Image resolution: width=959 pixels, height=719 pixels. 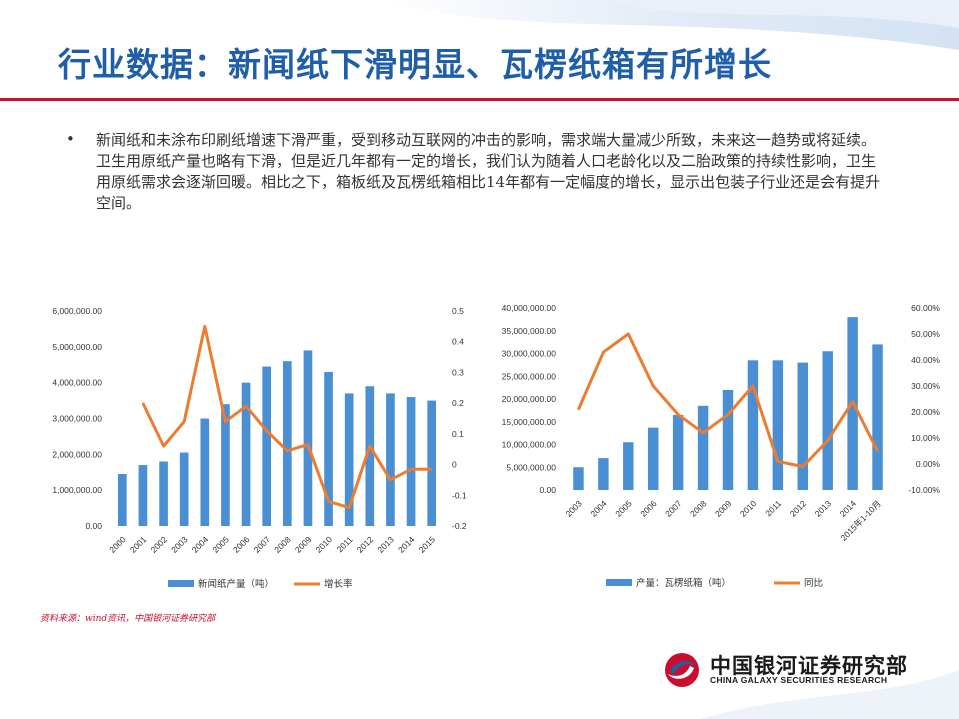 What do you see at coordinates (93, 526) in the screenshot?
I see `y-left-tick-label: 0.00` at bounding box center [93, 526].